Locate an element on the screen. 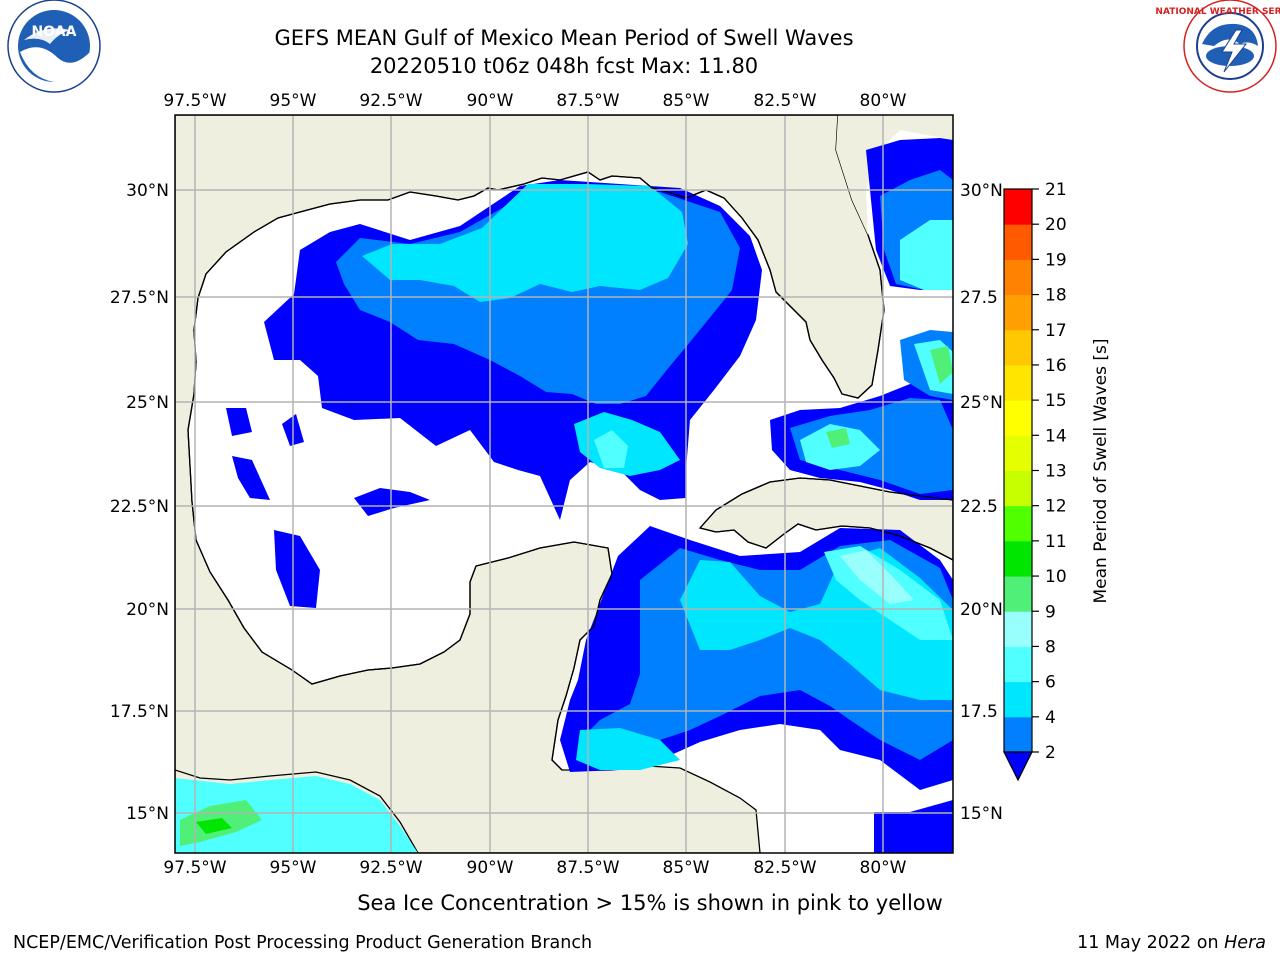  colorbar-tick-label: 15 is located at coordinates (1056, 401).